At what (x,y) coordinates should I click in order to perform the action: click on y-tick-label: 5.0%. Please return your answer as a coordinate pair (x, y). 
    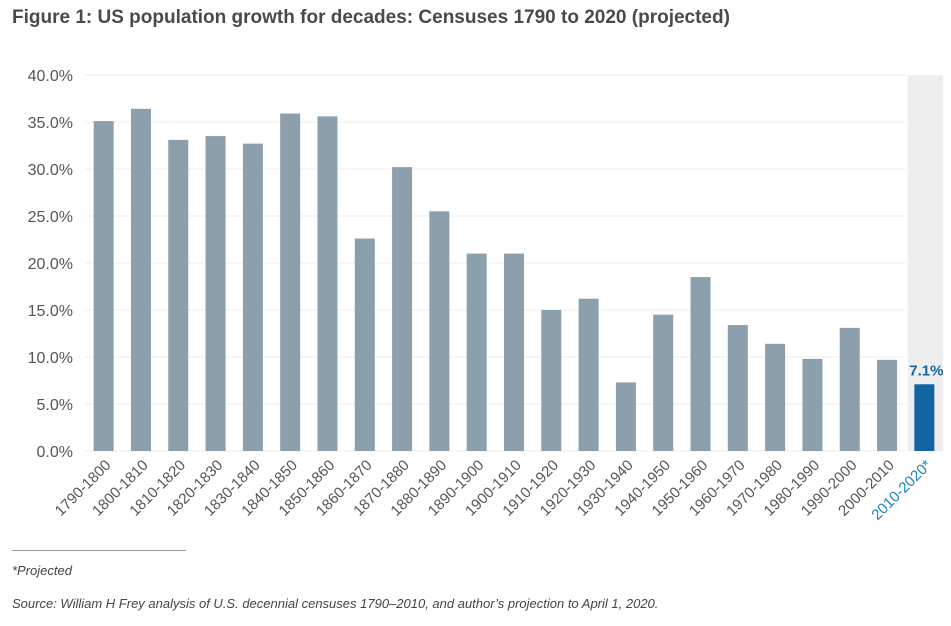
    Looking at the image, I should click on (55, 405).